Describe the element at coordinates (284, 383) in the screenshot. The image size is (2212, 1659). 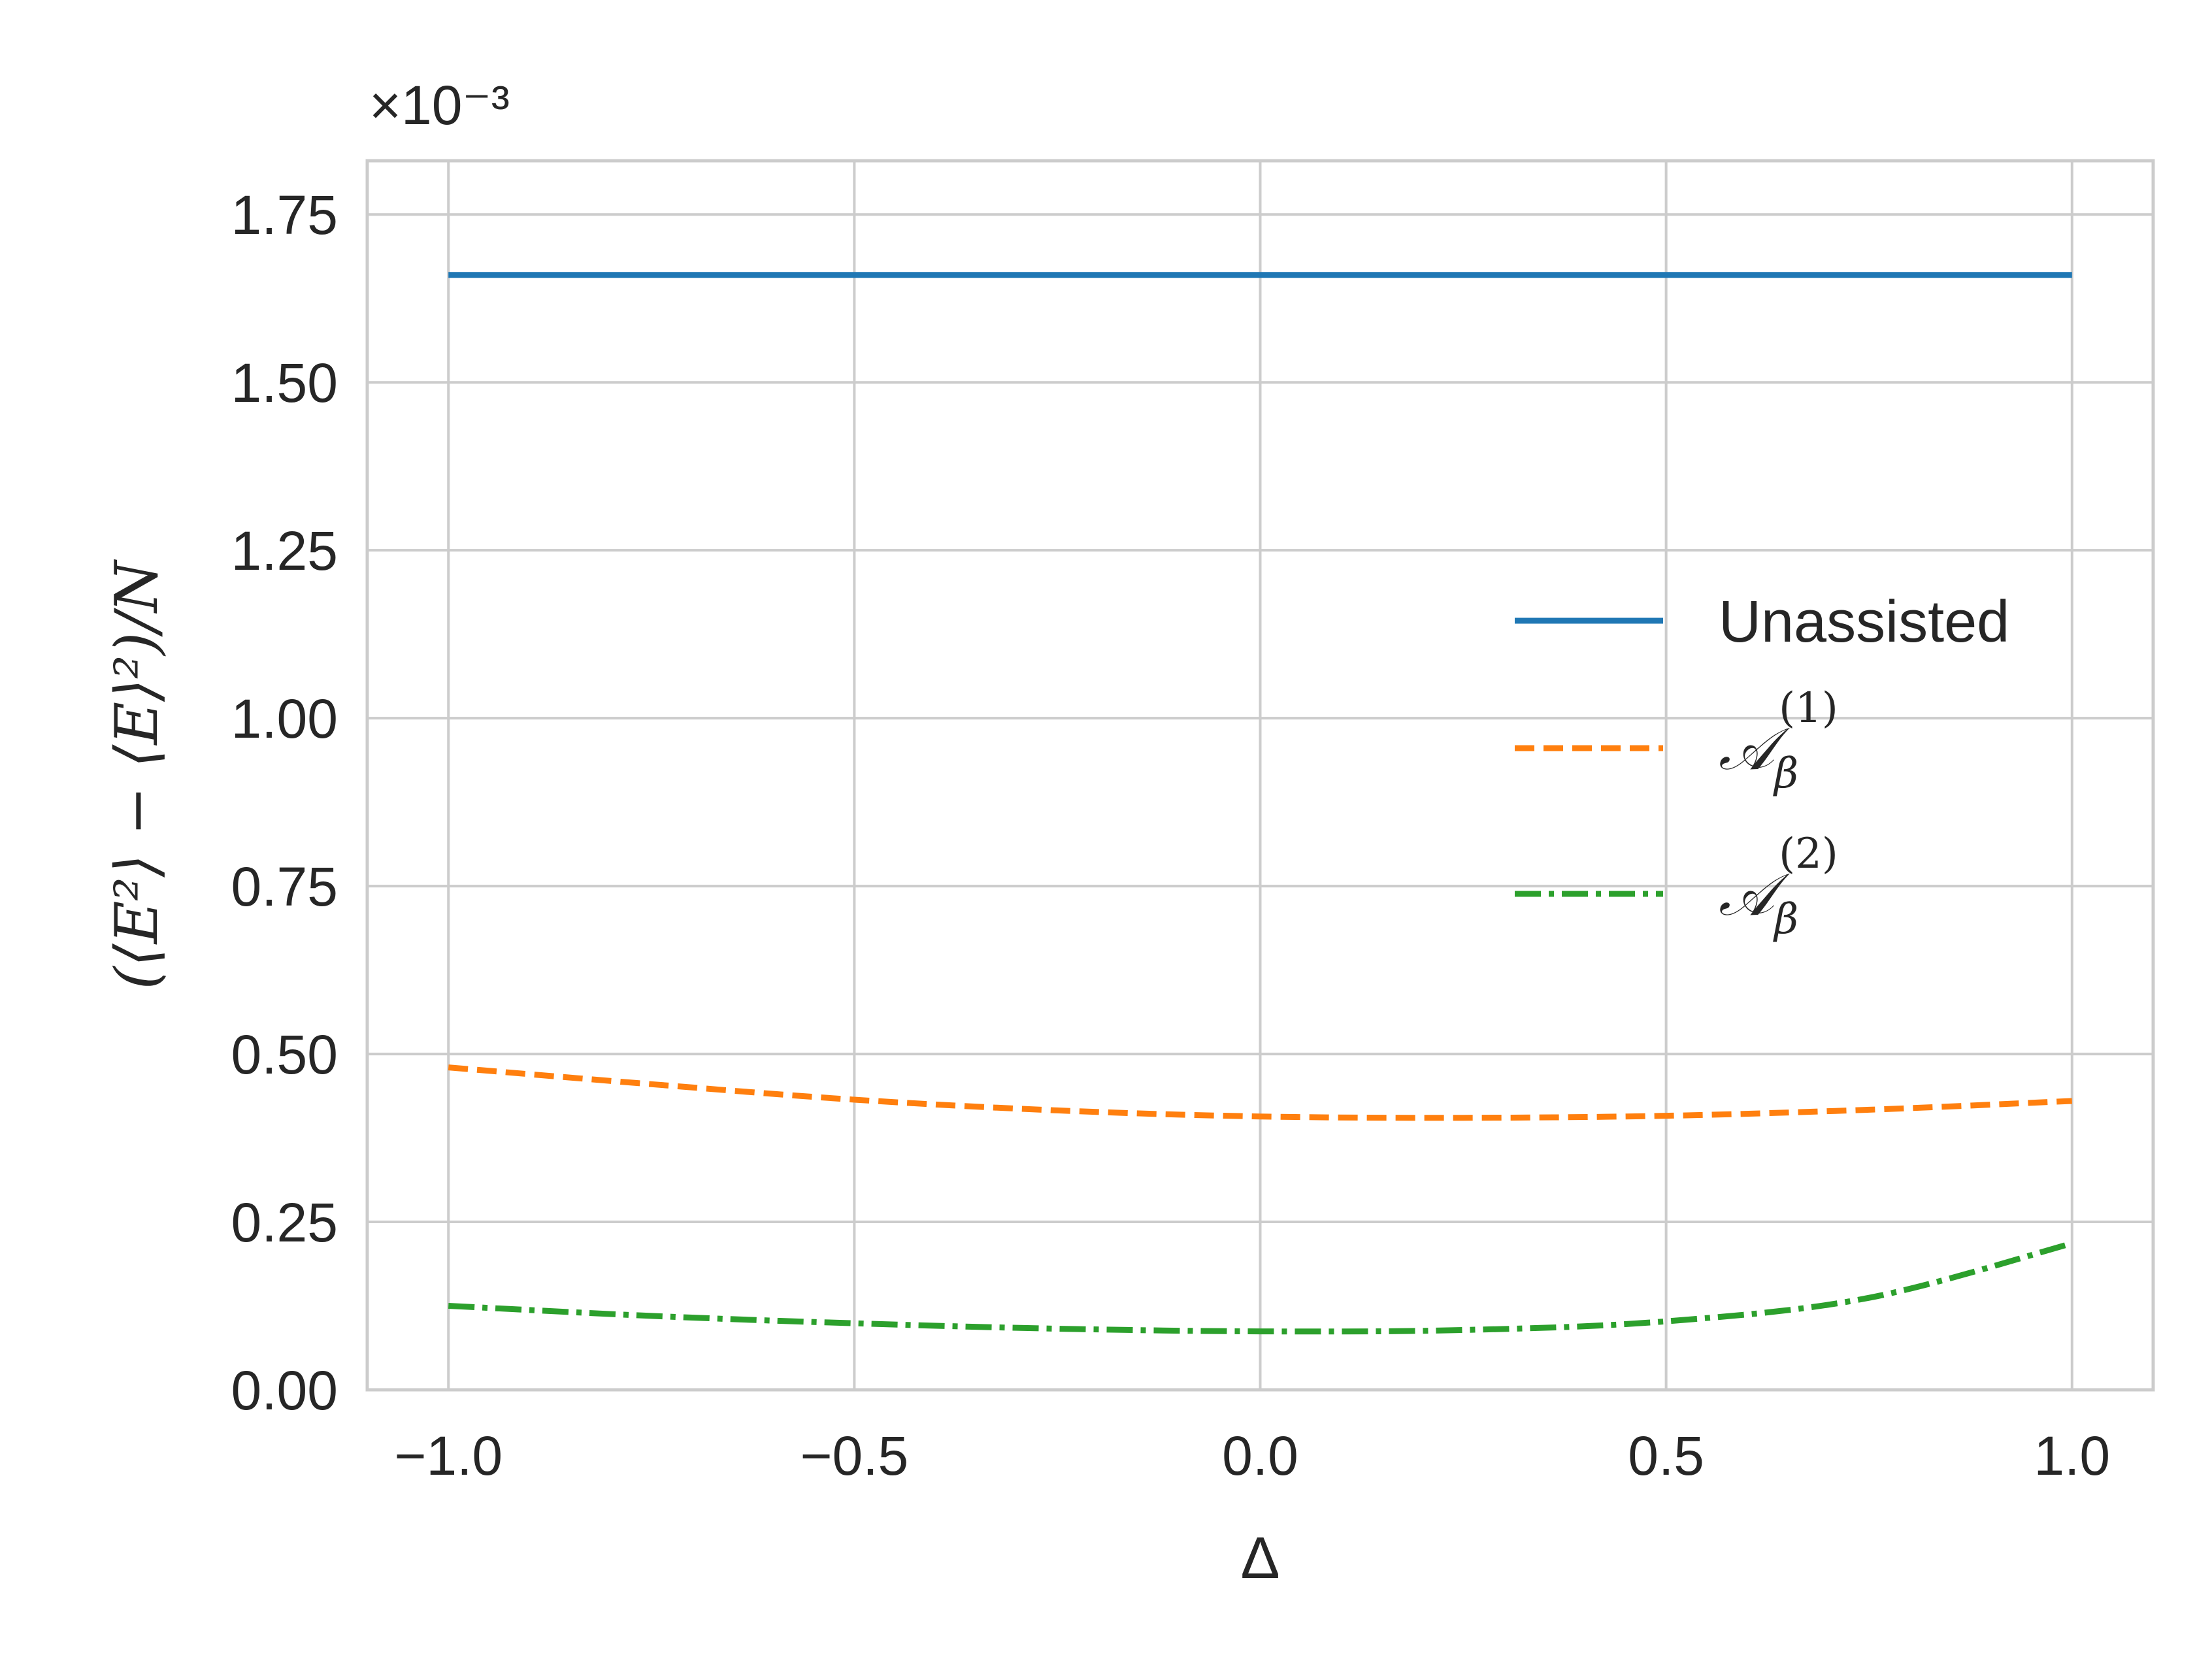
I see `y-tick-label: 1.50` at that location.